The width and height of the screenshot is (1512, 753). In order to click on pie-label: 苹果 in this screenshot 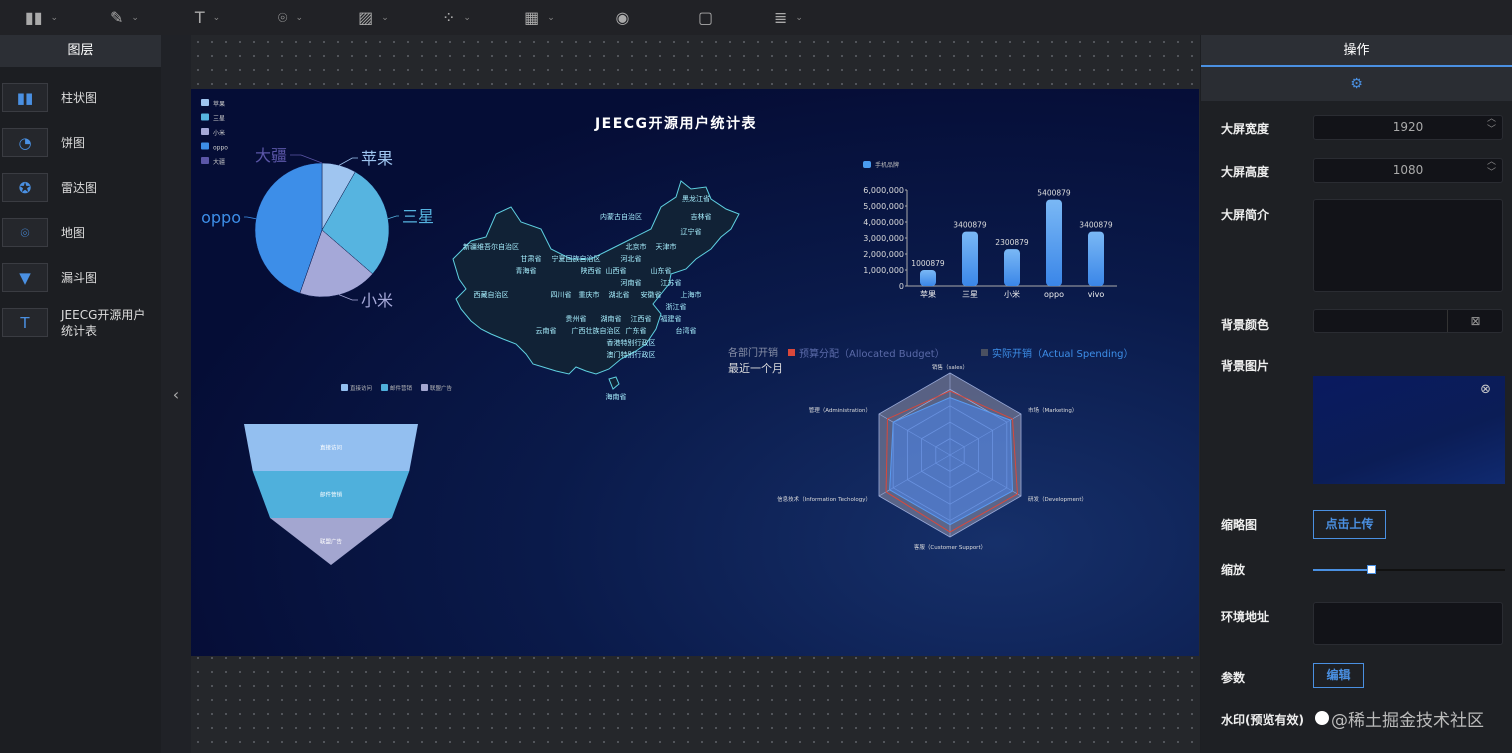, I will do `click(377, 158)`.